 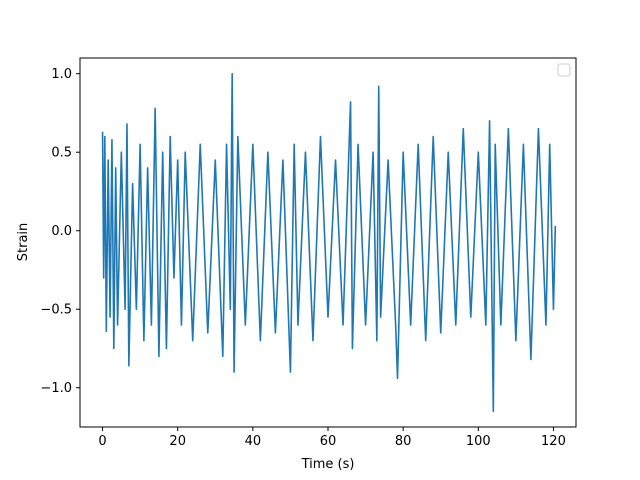 I want to click on x-tick-label: 80, so click(x=403, y=441).